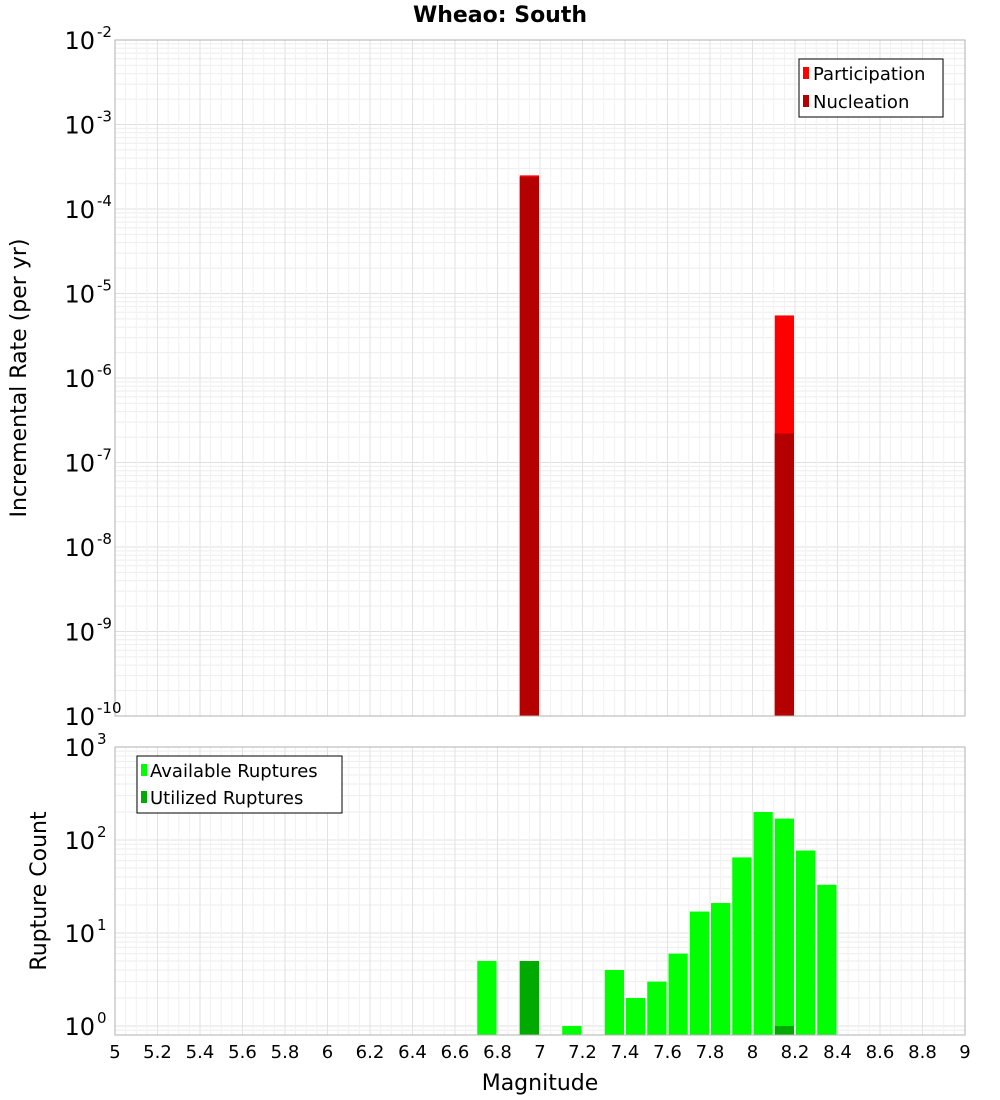  What do you see at coordinates (104, 201) in the screenshot?
I see `rate-y-tick-exponent: -4` at bounding box center [104, 201].